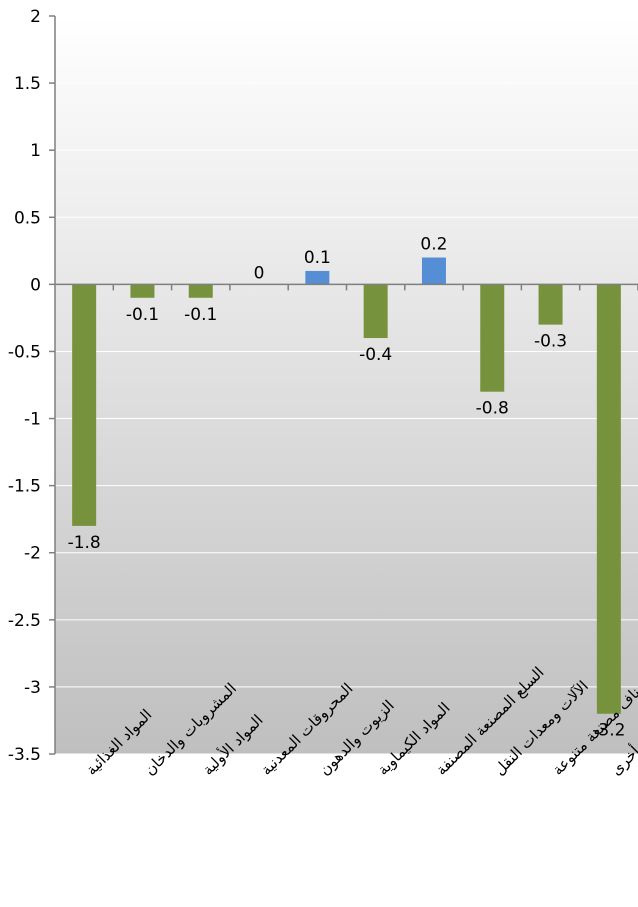 Image resolution: width=638 pixels, height=907 pixels. I want to click on data-label: -0.4, so click(375, 355).